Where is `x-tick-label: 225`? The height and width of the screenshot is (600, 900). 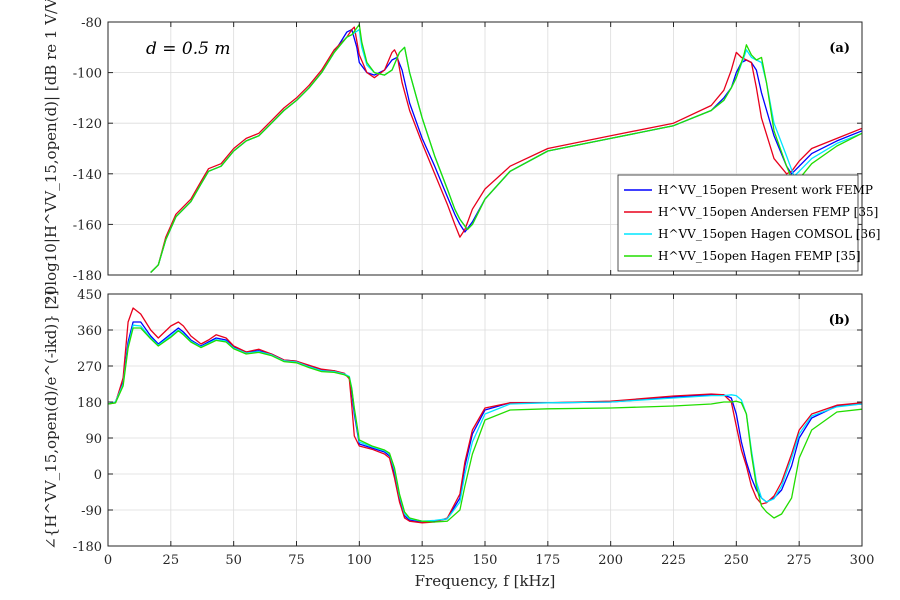 x-tick-label: 225 is located at coordinates (673, 560).